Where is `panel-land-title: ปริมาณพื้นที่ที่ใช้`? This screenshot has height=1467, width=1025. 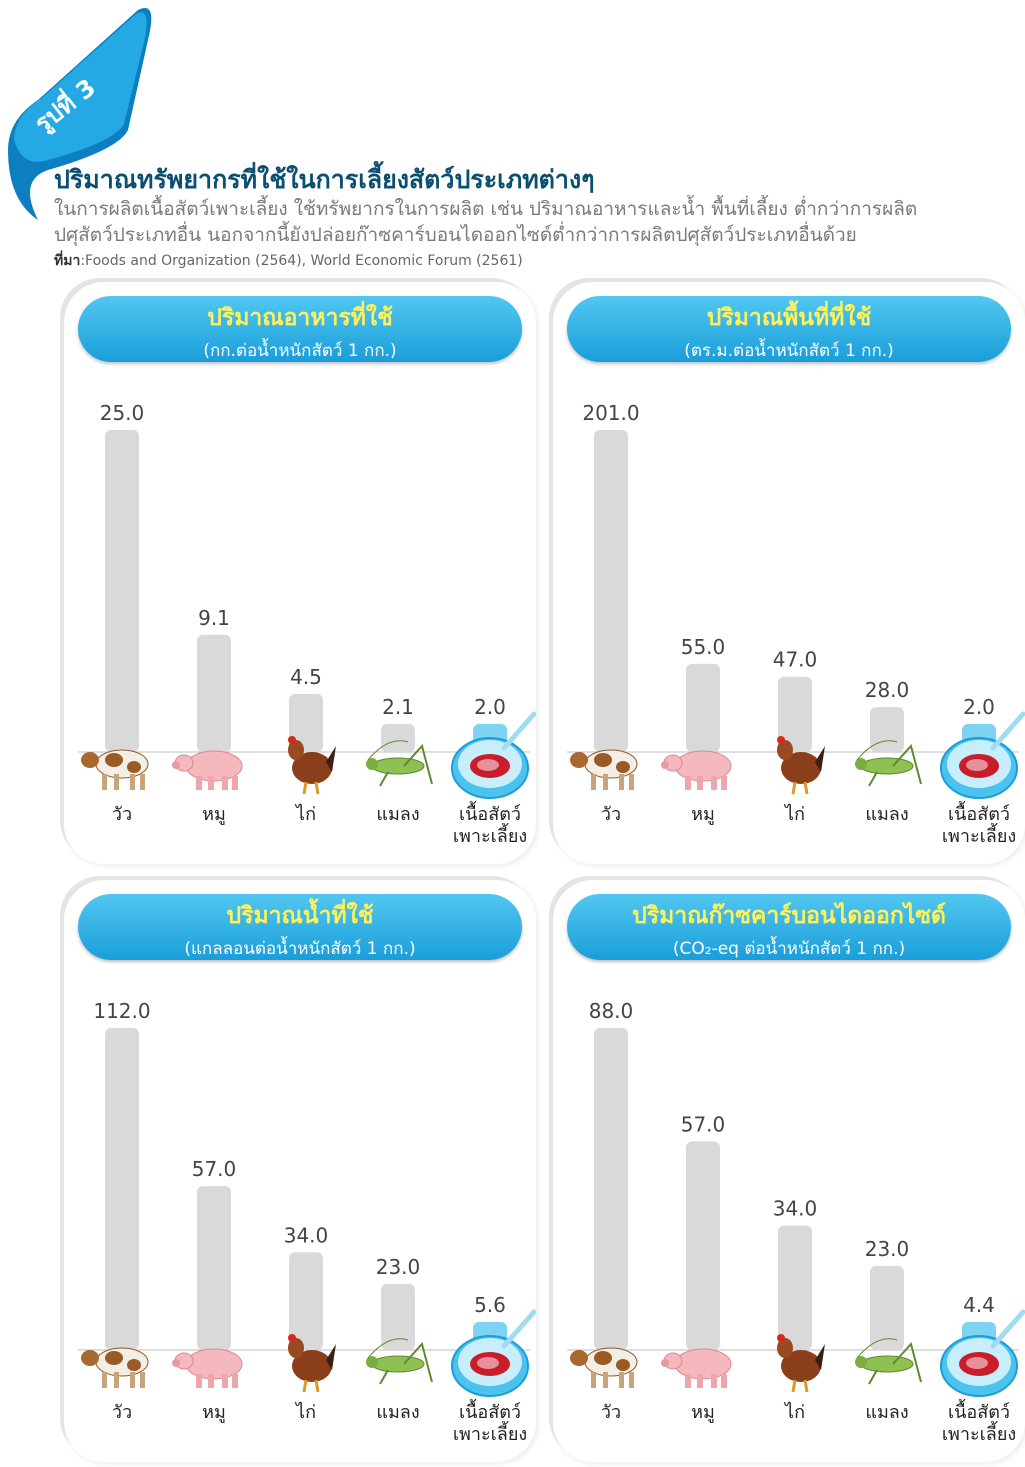 panel-land-title: ปริมาณพื้นที่ที่ใช้ is located at coordinates (789, 318).